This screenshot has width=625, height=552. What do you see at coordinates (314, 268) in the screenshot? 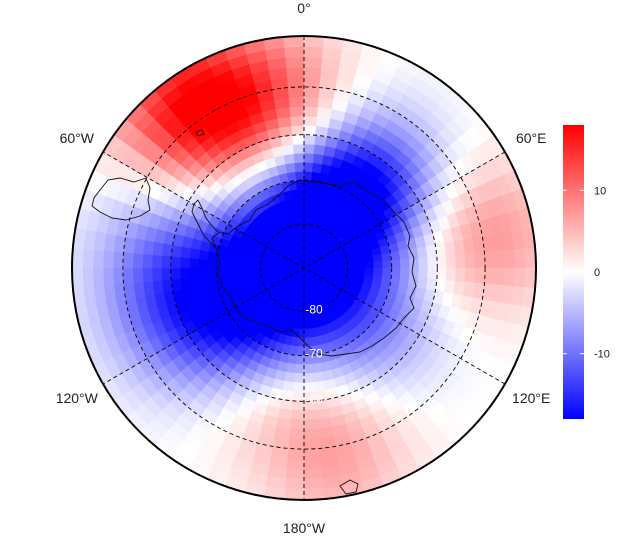
I see `antarctica-coastline` at bounding box center [314, 268].